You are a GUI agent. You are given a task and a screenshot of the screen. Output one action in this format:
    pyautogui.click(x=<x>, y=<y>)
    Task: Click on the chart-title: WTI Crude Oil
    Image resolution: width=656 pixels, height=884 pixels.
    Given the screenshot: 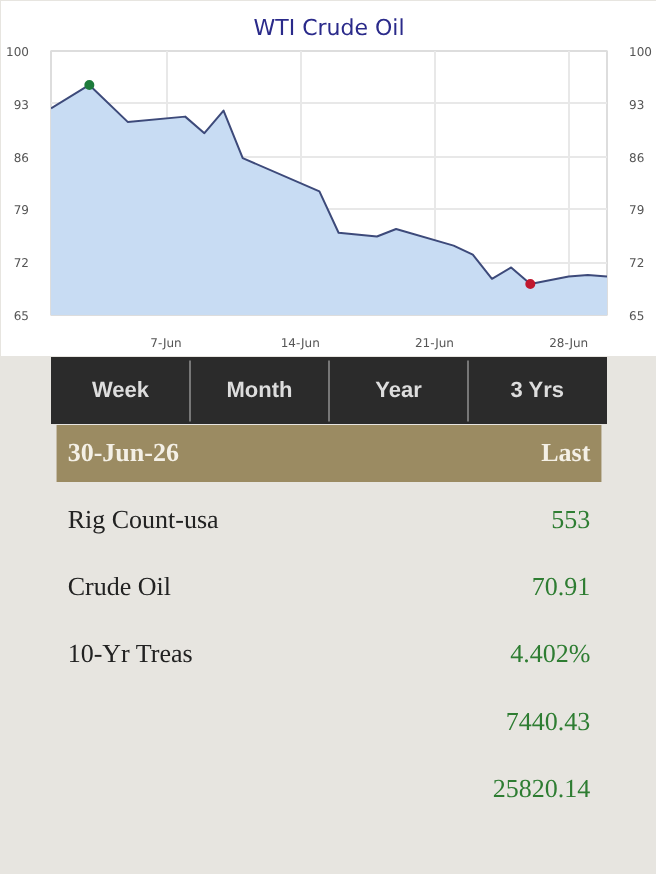 What is the action you would take?
    pyautogui.click(x=329, y=28)
    